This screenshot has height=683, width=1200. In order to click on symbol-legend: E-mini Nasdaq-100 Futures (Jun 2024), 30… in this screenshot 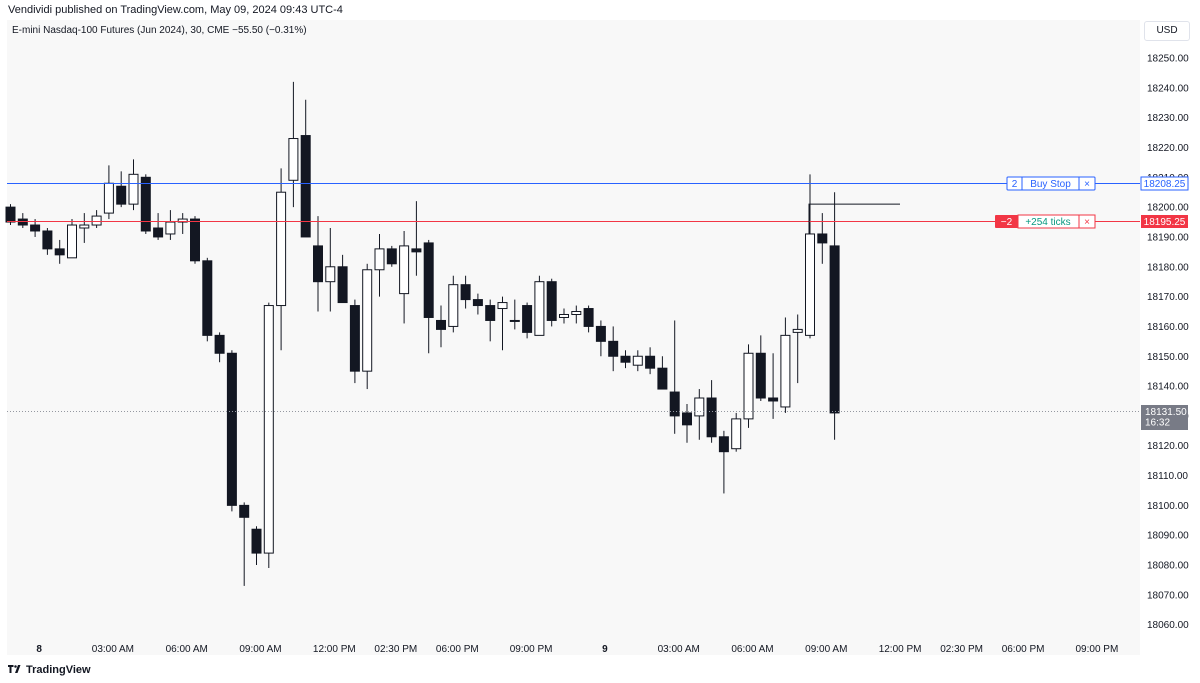, I will do `click(159, 30)`.